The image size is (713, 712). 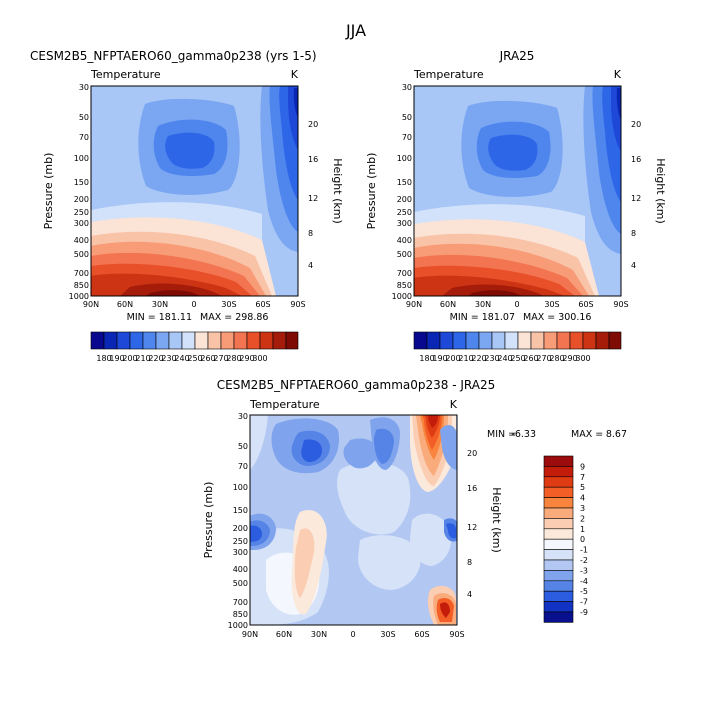 What do you see at coordinates (125, 74) in the screenshot?
I see `panel-1-variable-label: Temperature` at bounding box center [125, 74].